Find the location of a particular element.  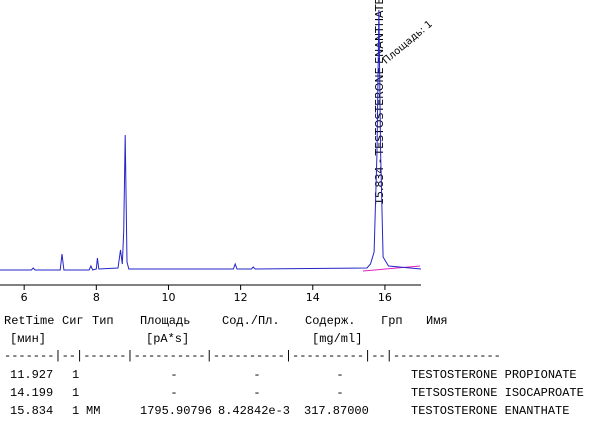

table-cell: TESTOSTERONE ENANTHATE is located at coordinates (490, 411).